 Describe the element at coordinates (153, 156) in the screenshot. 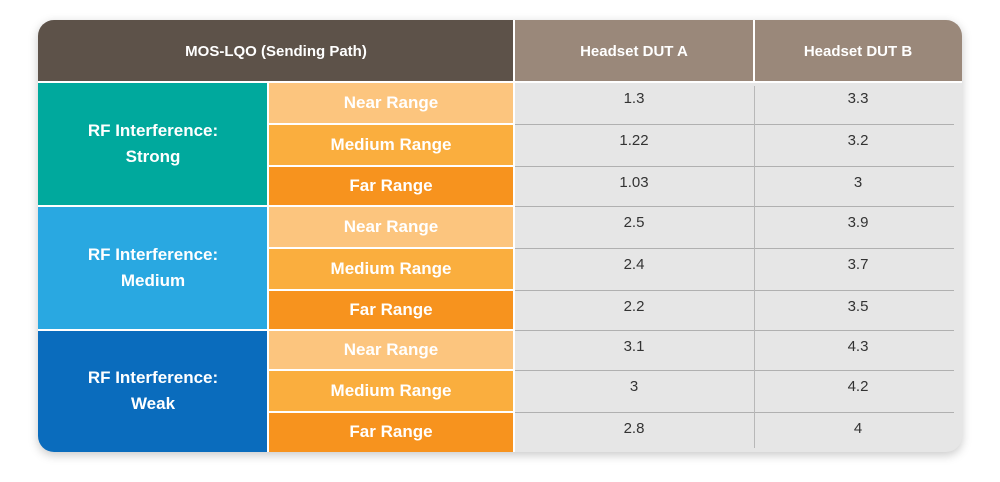

I see `group-label-line2: Strong` at that location.